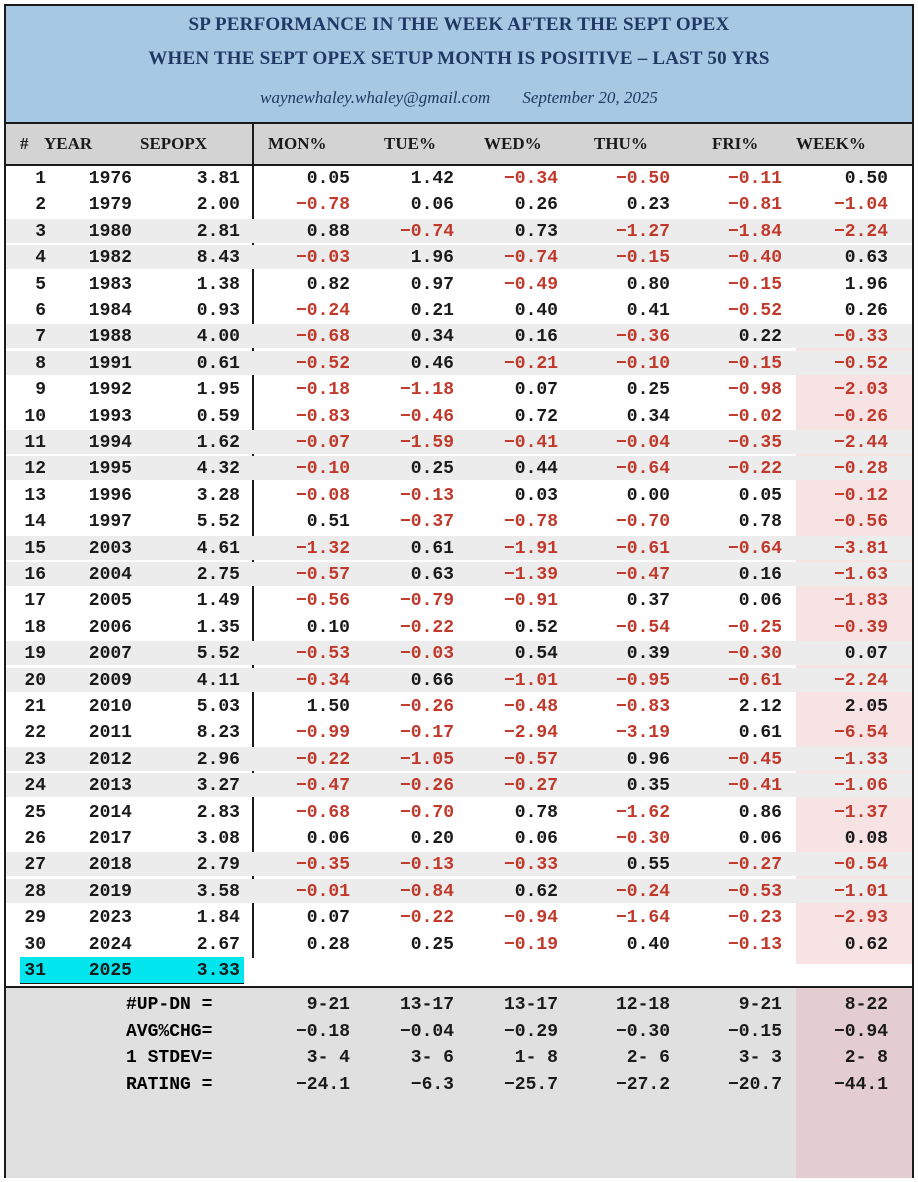 The image size is (918, 1182). Describe the element at coordinates (40, 231) in the screenshot. I see `row-number: 3` at that location.